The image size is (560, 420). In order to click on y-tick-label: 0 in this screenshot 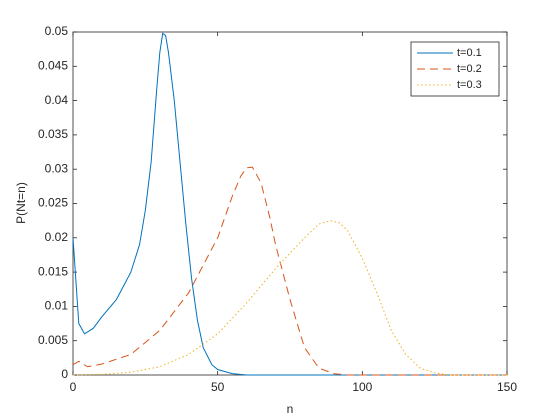, I will do `click(64, 374)`.